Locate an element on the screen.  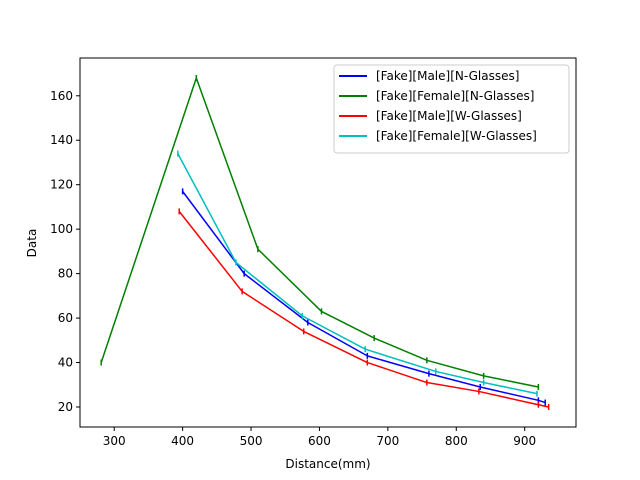
legend-label-2: [Fake][Male][W-Glasses] is located at coordinates (449, 116).